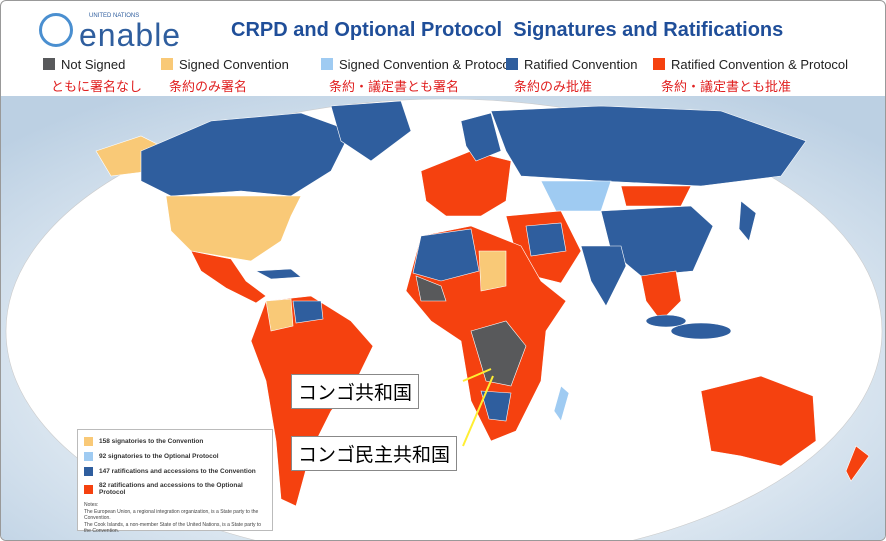  I want to click on note: Notes:, so click(91, 505).